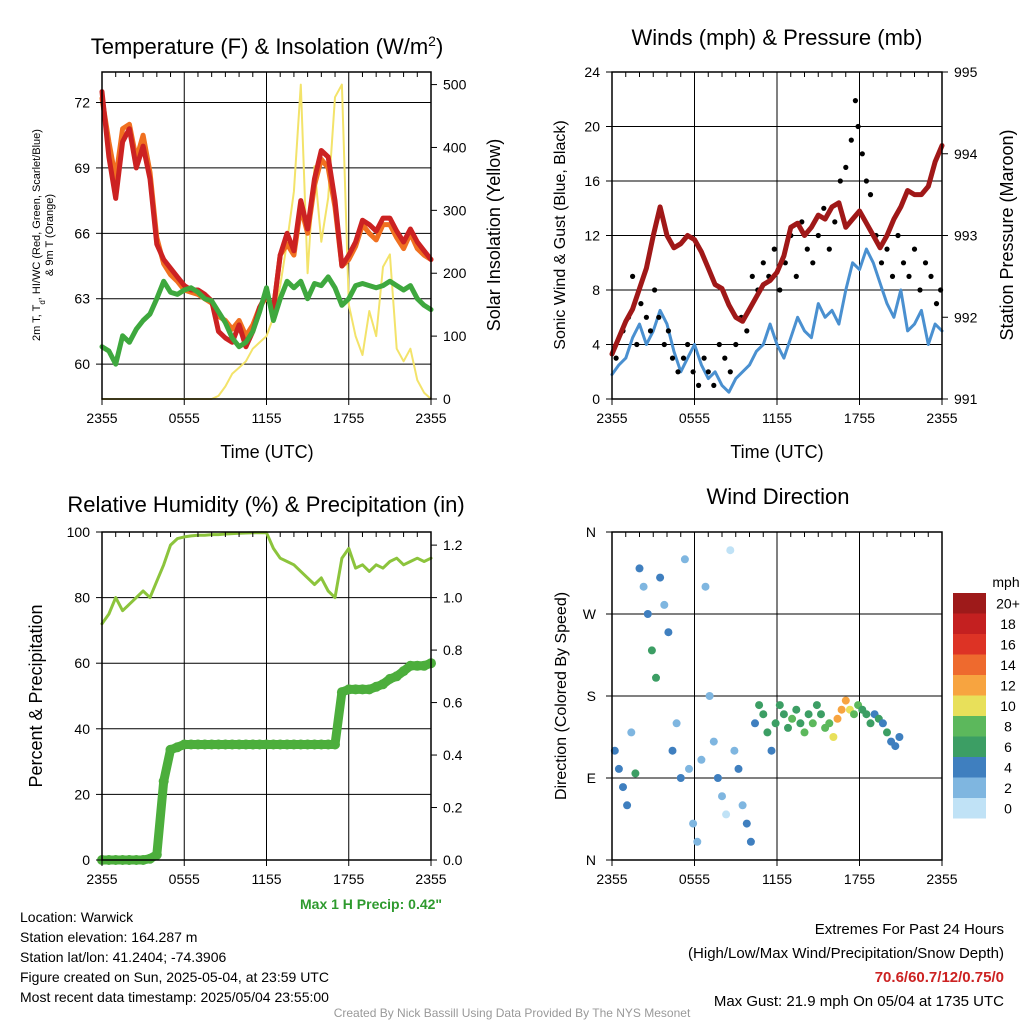 The width and height of the screenshot is (1024, 1024). I want to click on temperature-ytick-label: 66, so click(82, 233).